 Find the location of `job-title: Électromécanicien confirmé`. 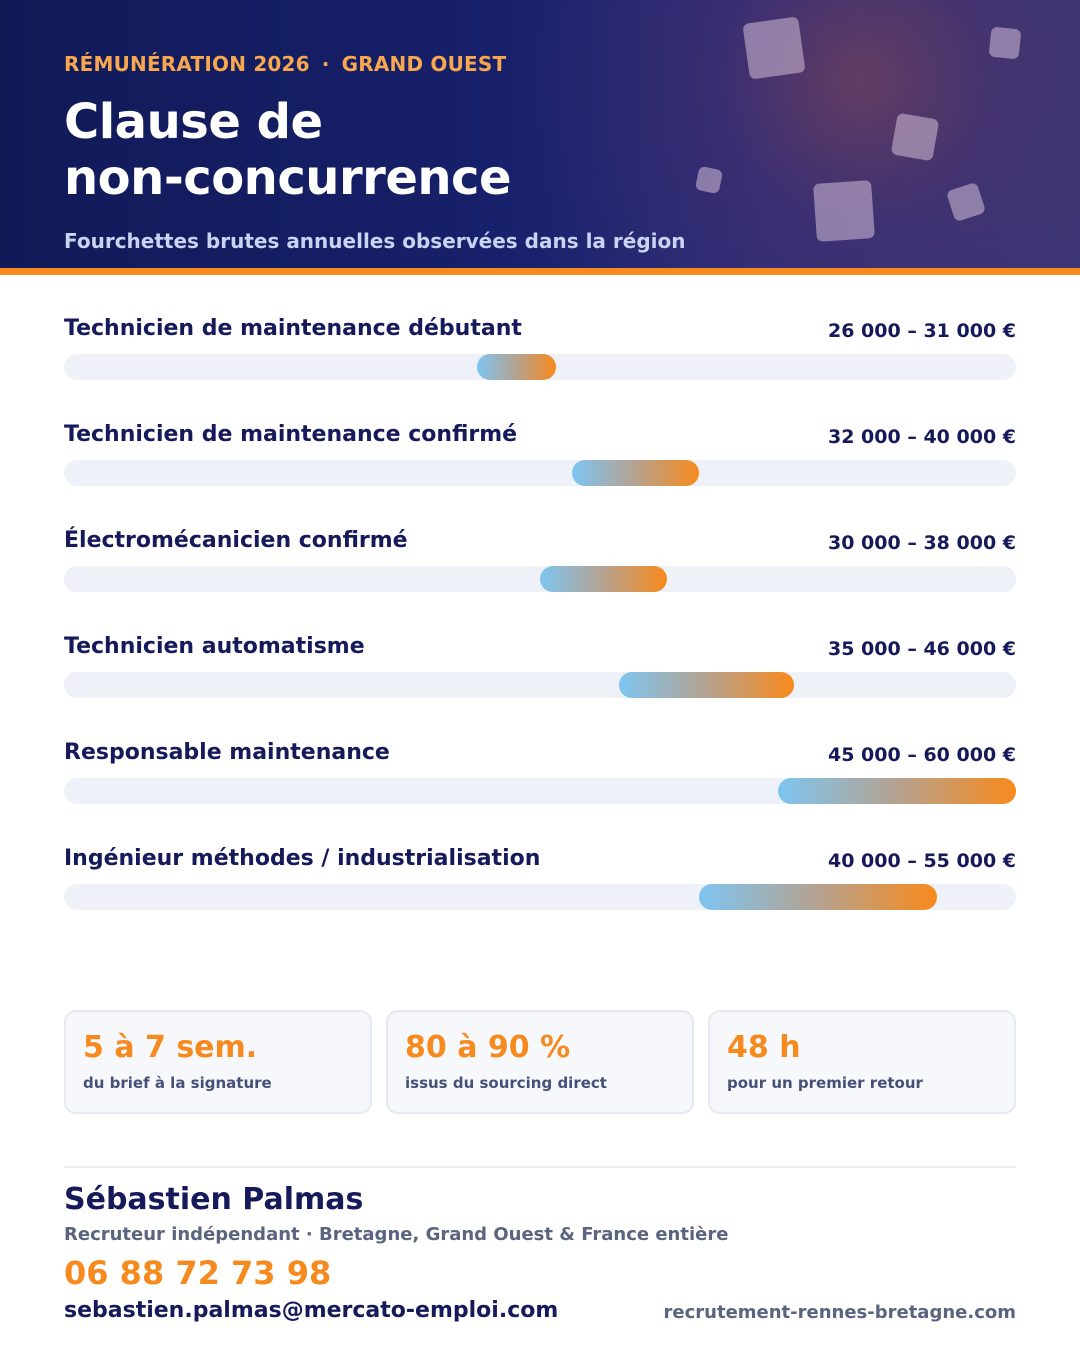

job-title: Électromécanicien confirmé is located at coordinates (236, 540).